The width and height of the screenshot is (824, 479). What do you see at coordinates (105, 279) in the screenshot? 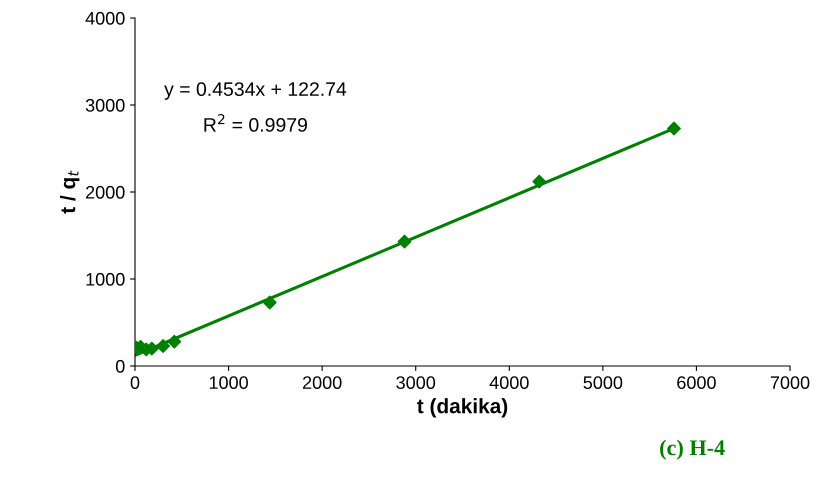
I see `y-tick-label: 1000` at bounding box center [105, 279].